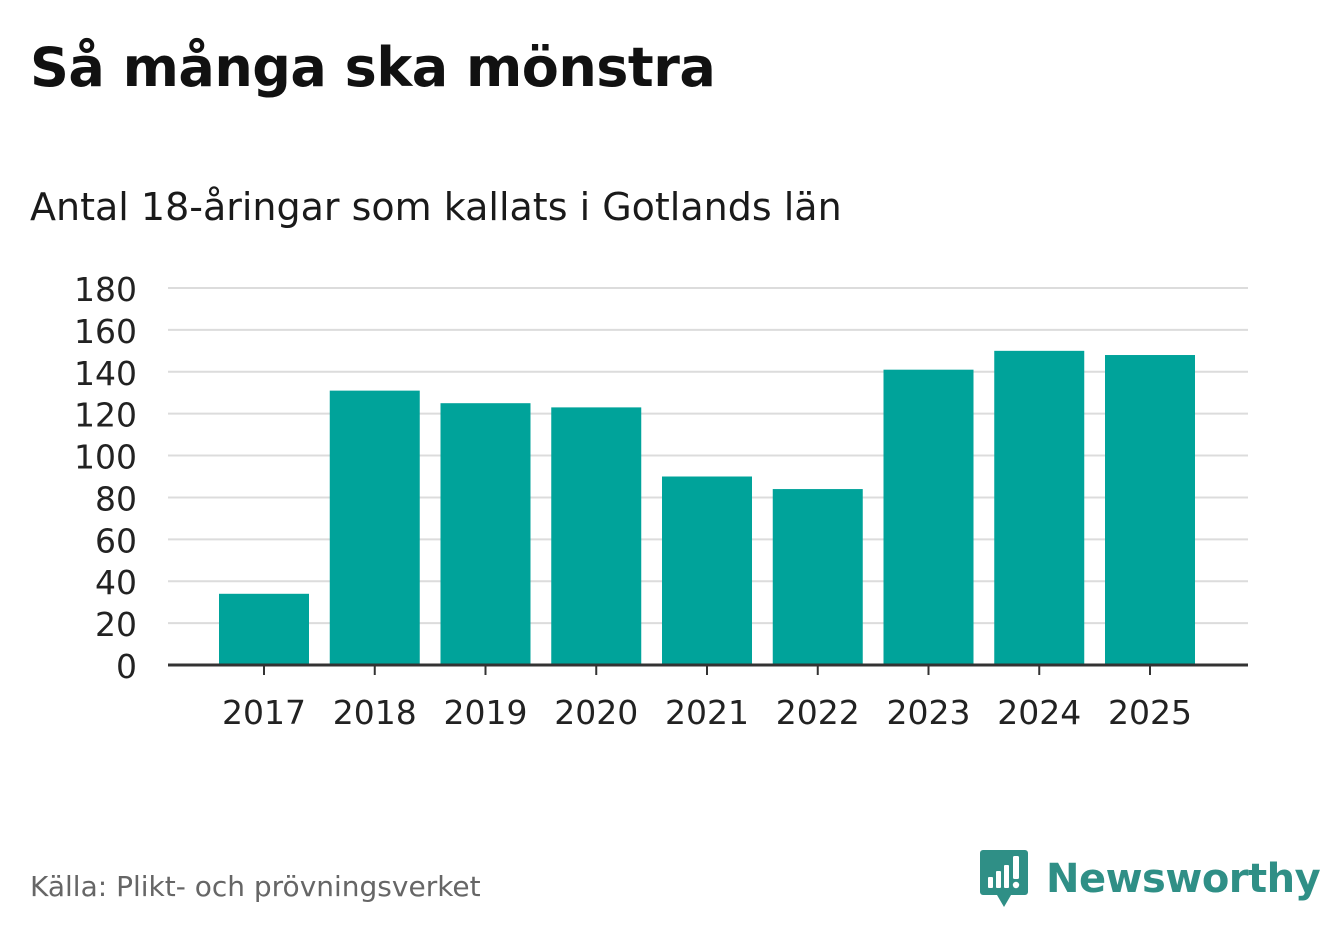 This screenshot has width=1322, height=939. I want to click on bar-2022, so click(817, 577).